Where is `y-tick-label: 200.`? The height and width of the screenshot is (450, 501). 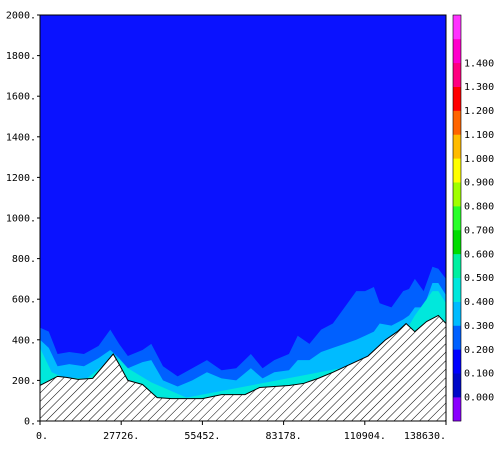 y-tick-label: 200. is located at coordinates (24, 381).